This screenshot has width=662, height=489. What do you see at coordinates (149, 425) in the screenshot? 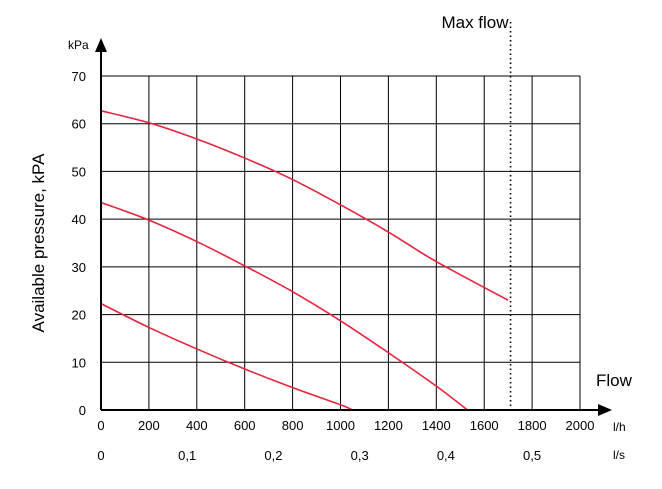
I see `x-tick-label: 200` at bounding box center [149, 425].